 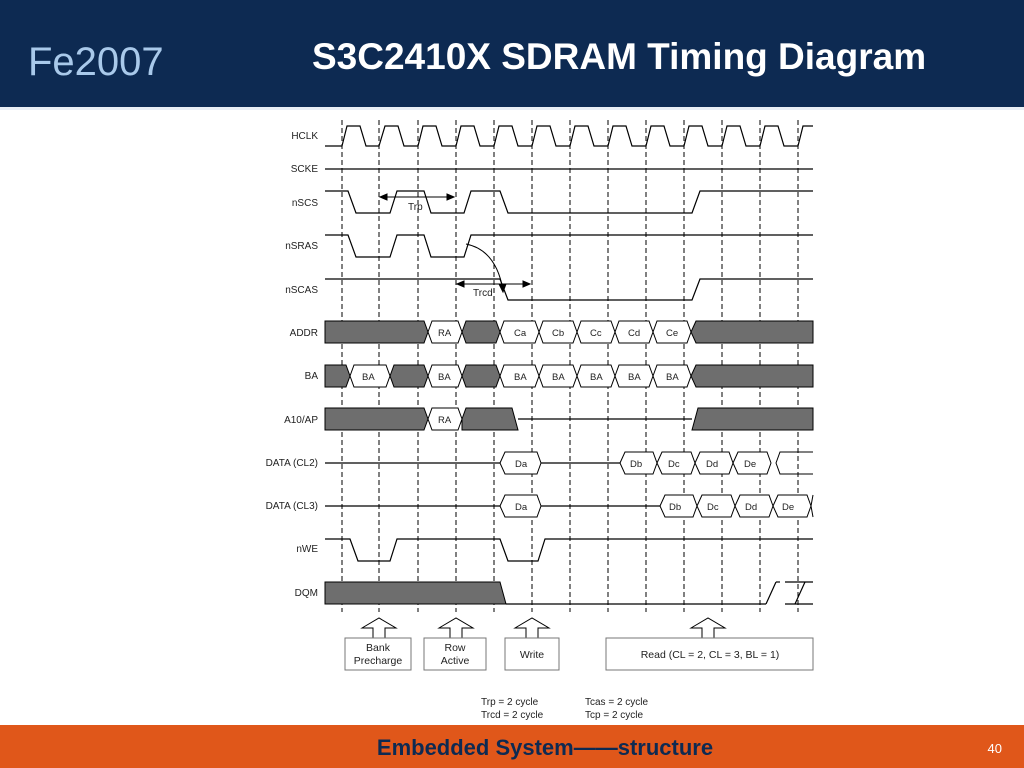 What do you see at coordinates (512, 715) in the screenshot?
I see `note-trcd: Trcd = 2 cycle` at bounding box center [512, 715].